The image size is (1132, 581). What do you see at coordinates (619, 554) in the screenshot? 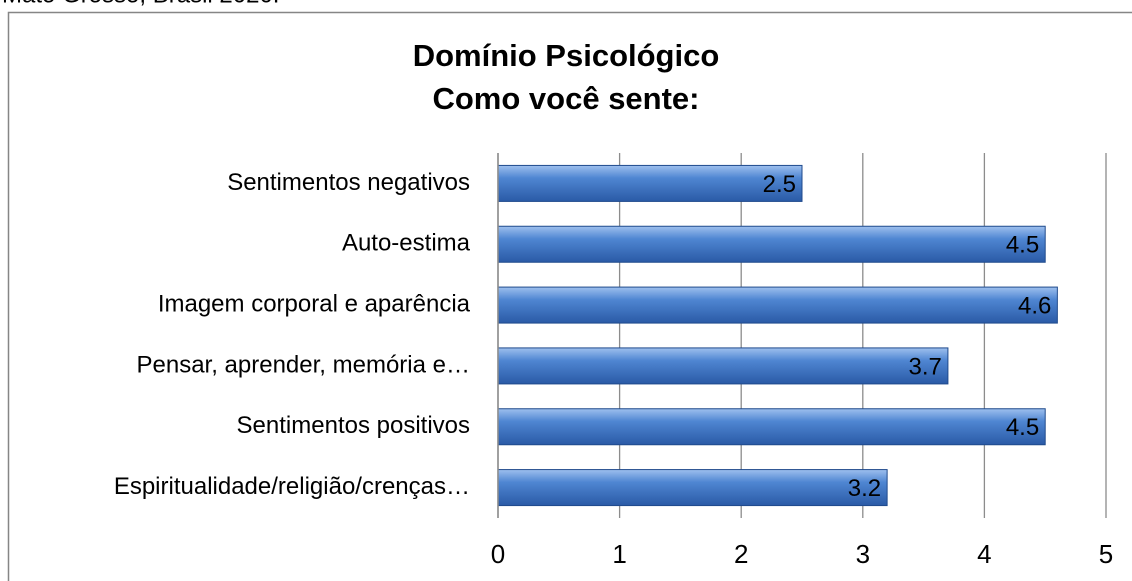
I see `x-tick-label: 1` at bounding box center [619, 554].